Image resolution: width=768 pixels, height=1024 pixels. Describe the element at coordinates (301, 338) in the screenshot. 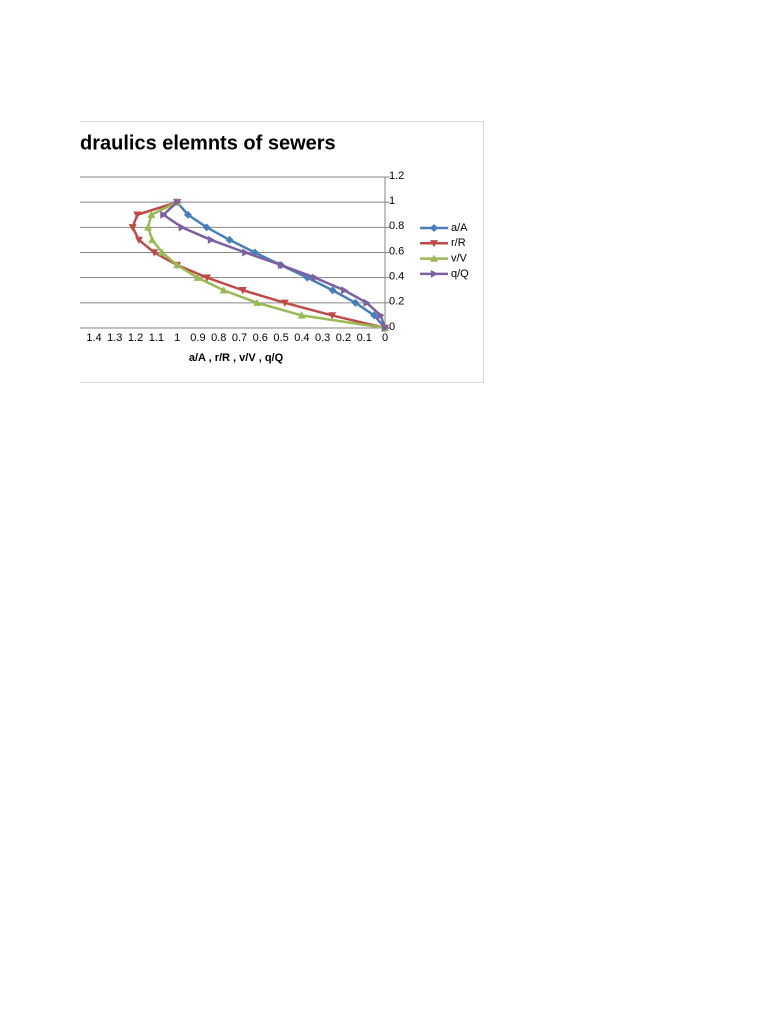

I see `x-tick-label: 0.4` at that location.